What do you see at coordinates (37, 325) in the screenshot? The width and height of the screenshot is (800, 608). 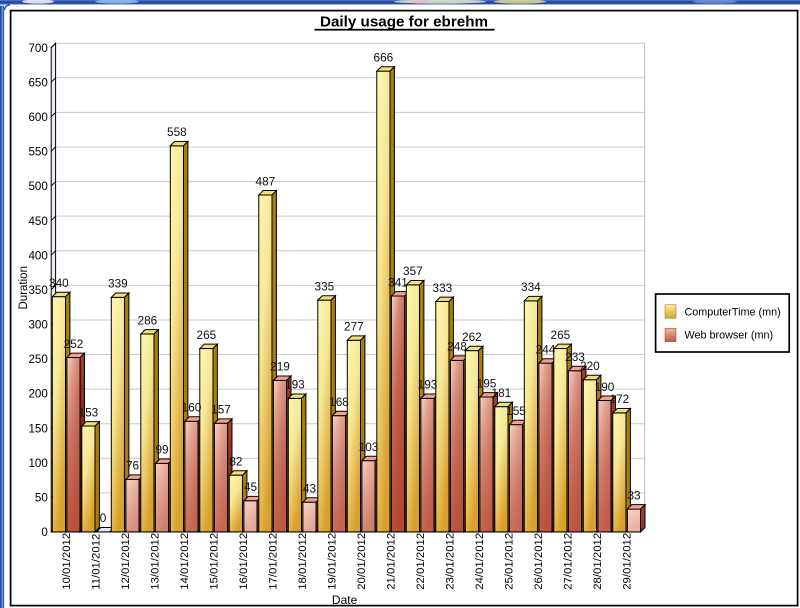 I see `svg-text: 300` at bounding box center [37, 325].